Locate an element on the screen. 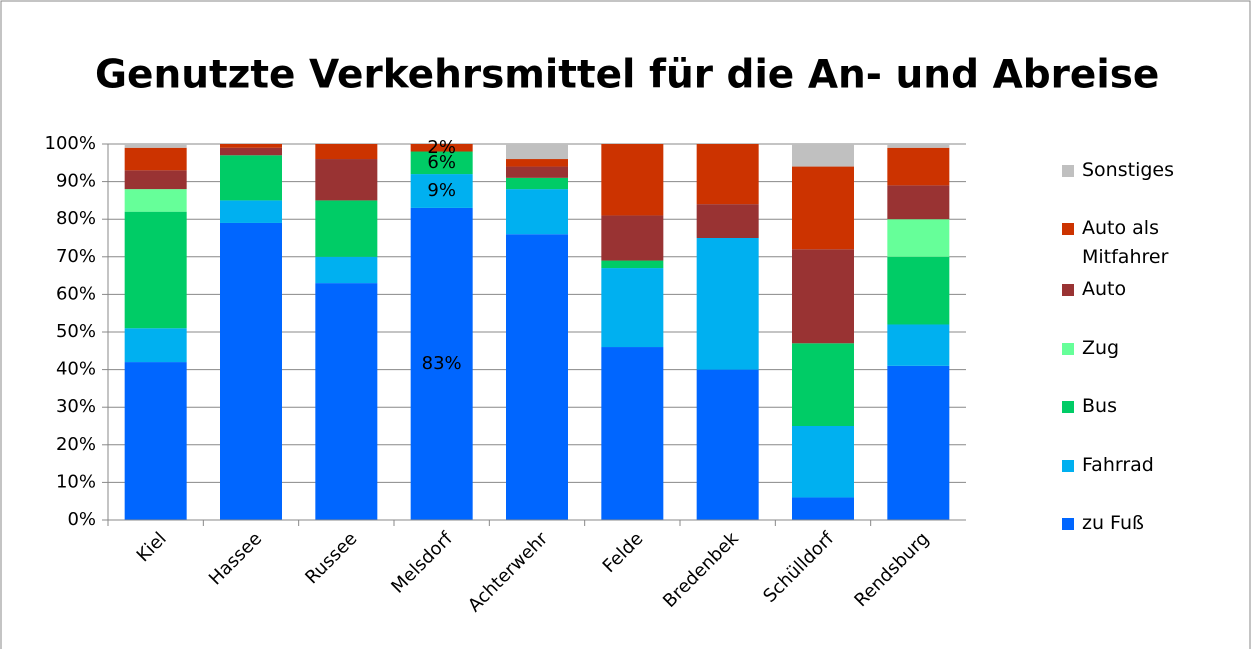  x-tick-label: Kiel is located at coordinates (152, 547).